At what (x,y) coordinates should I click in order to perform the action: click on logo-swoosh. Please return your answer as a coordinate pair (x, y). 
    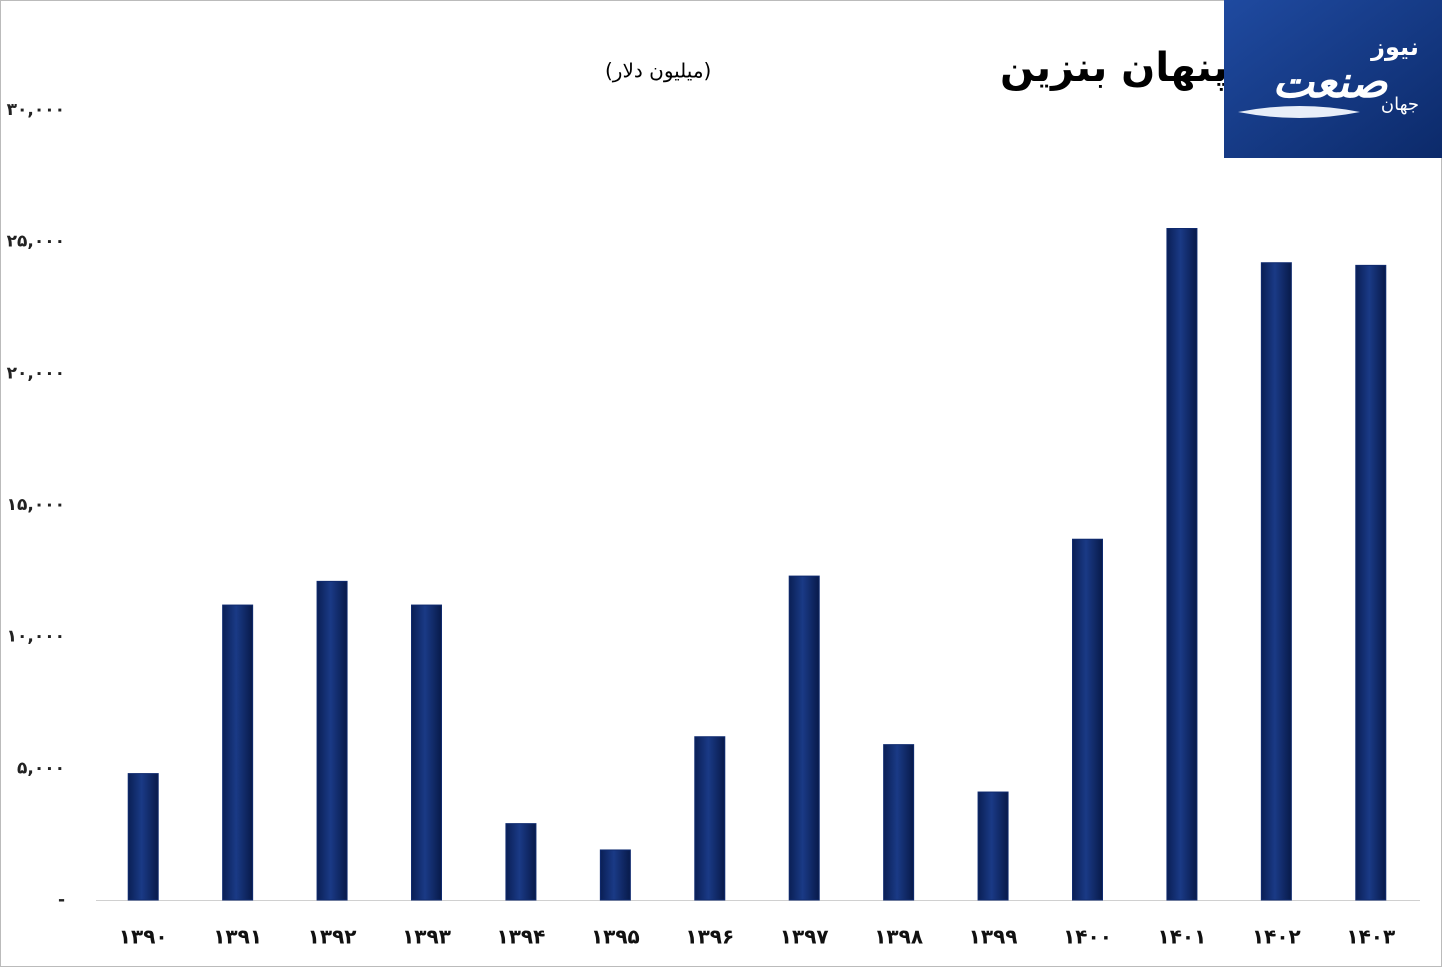
    Looking at the image, I should click on (1299, 112).